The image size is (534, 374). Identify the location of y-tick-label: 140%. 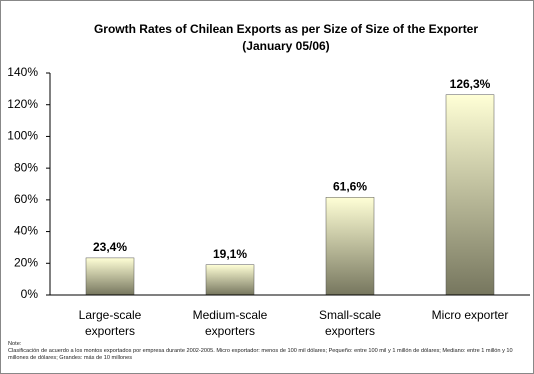
(22, 72).